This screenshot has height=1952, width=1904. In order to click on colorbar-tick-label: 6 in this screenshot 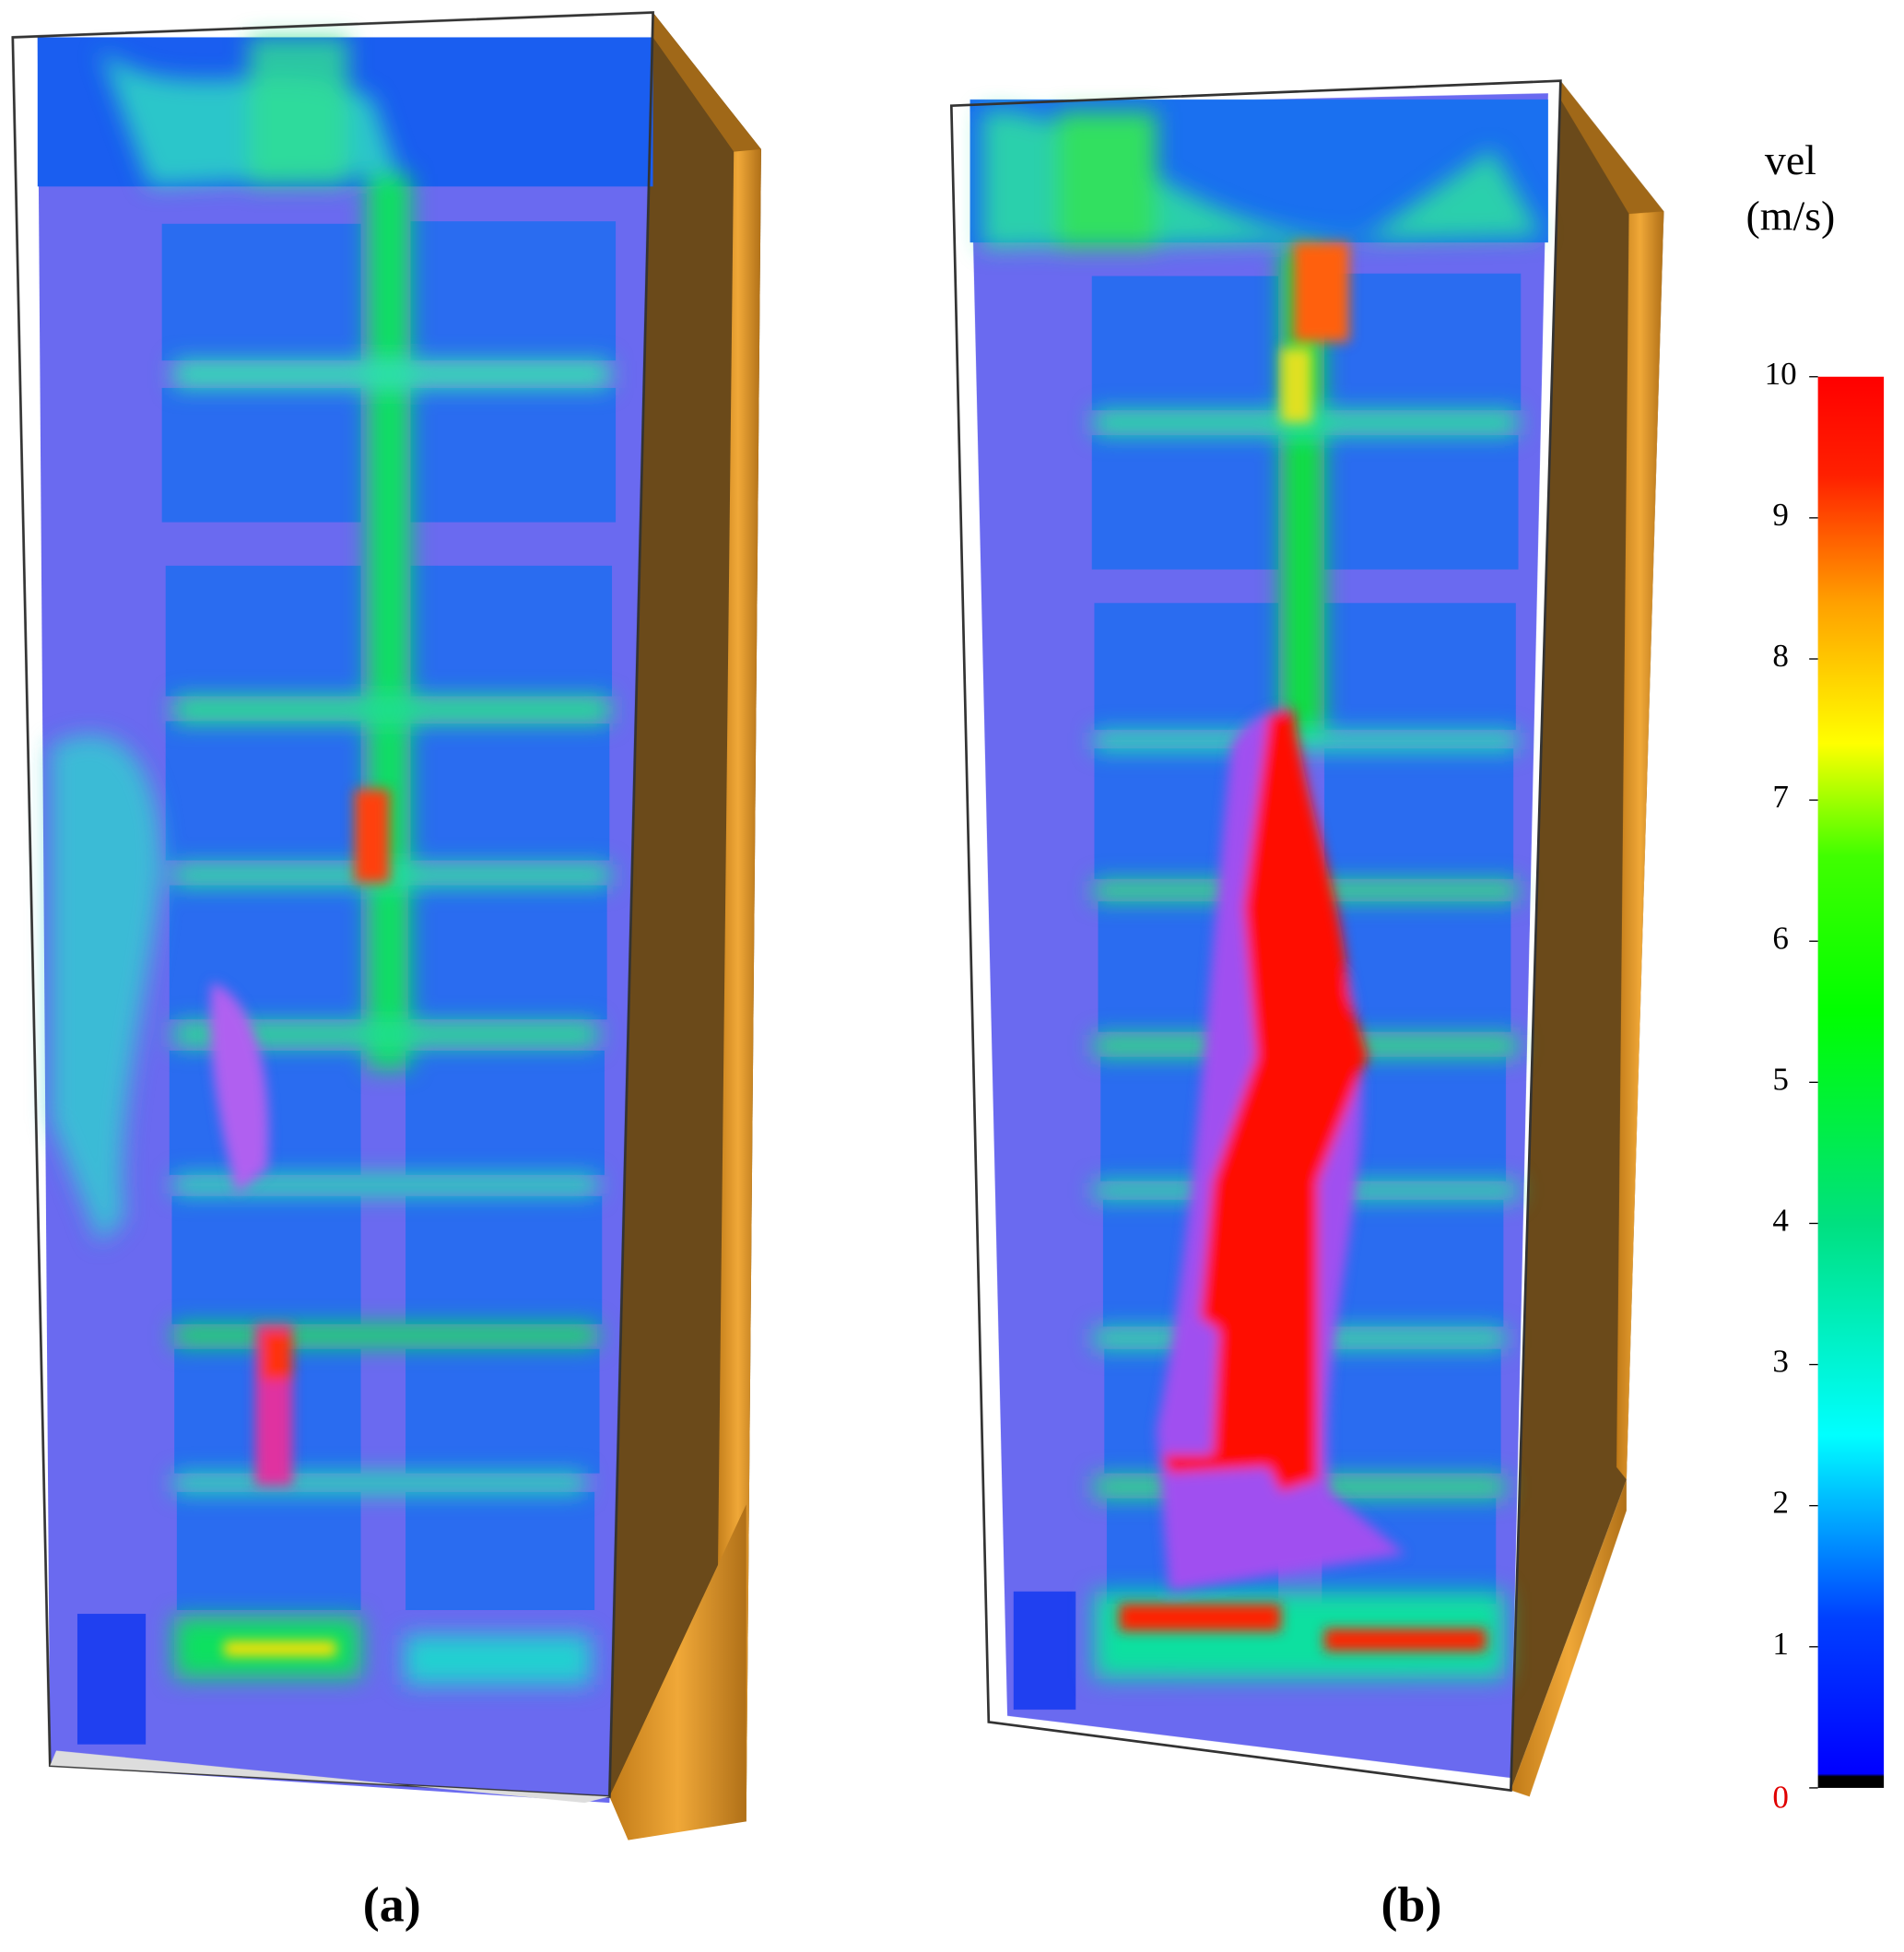, I will do `click(1780, 938)`.